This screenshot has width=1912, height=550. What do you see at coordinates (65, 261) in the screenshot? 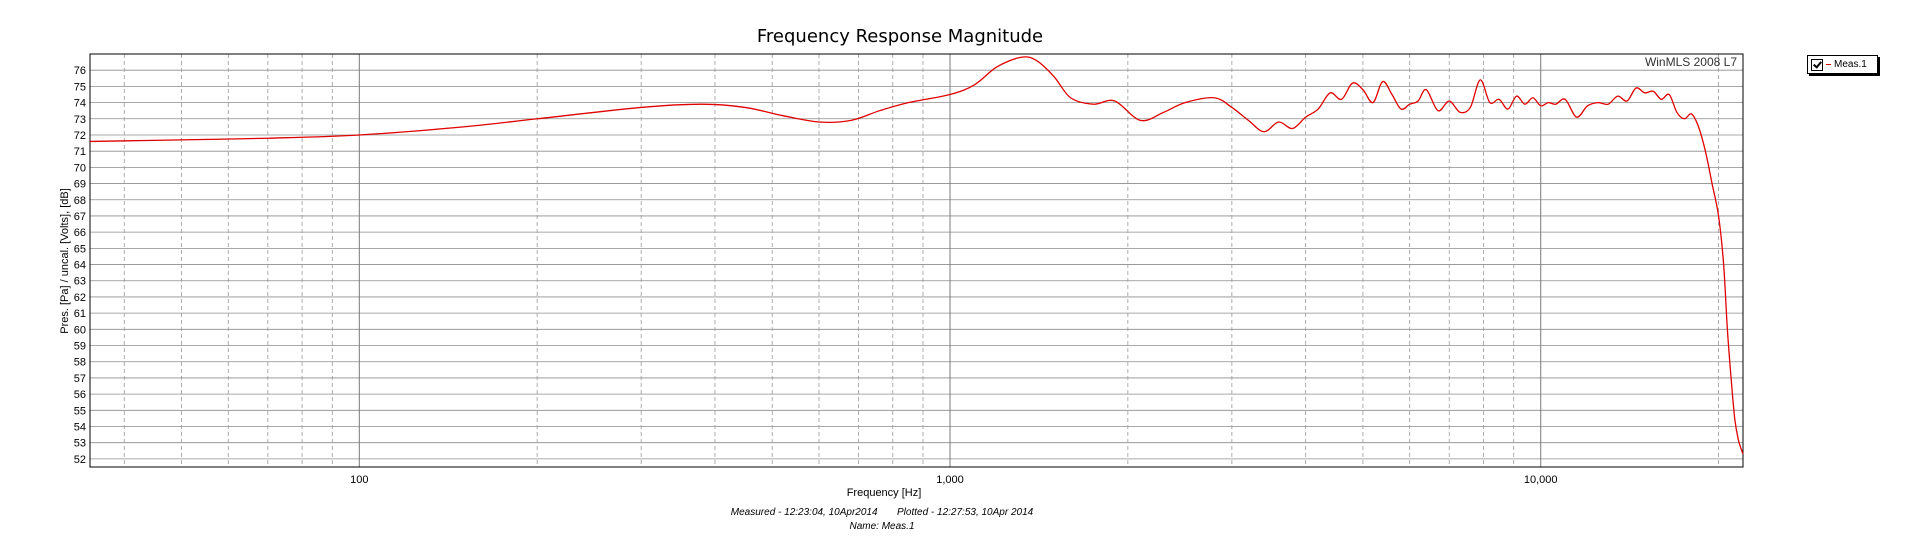
I see `y-axis-label: Pres. [Pa] / uncal. [Volts], [dB]` at bounding box center [65, 261].